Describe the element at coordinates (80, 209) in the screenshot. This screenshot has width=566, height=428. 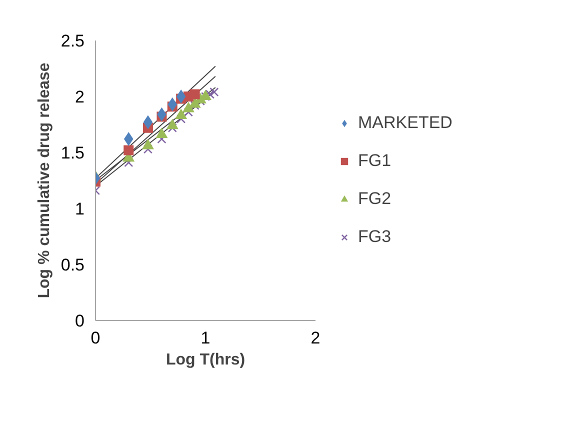
I see `y-tick-label: 1` at that location.